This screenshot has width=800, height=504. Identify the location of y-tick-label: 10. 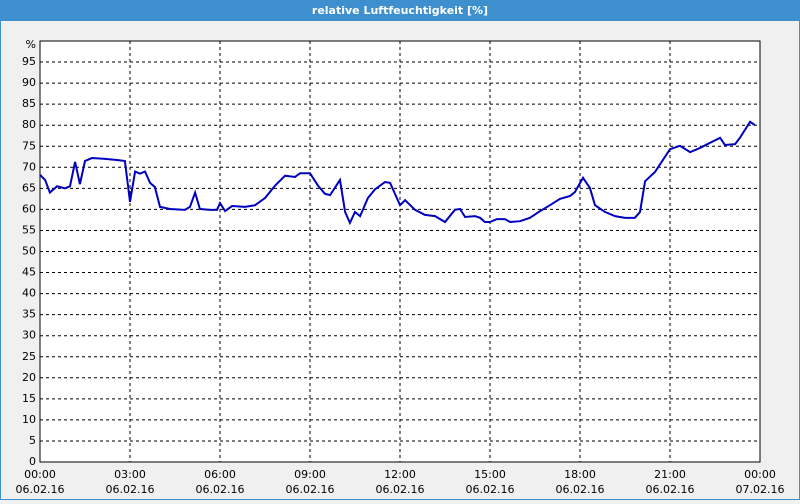
(29, 419).